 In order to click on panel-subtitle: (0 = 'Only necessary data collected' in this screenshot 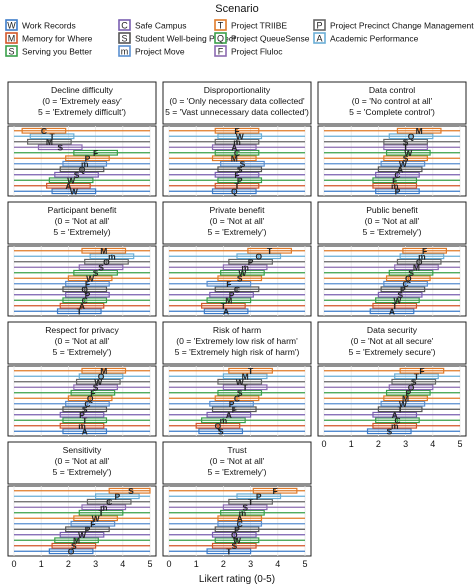, I will do `click(237, 101)`.